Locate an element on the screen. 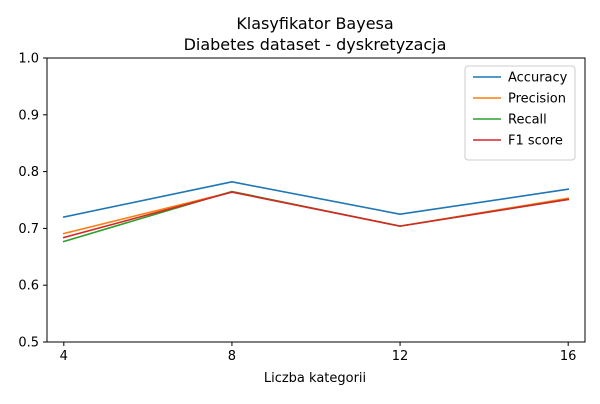  legend-label-f1-score: F1 score is located at coordinates (535, 141).